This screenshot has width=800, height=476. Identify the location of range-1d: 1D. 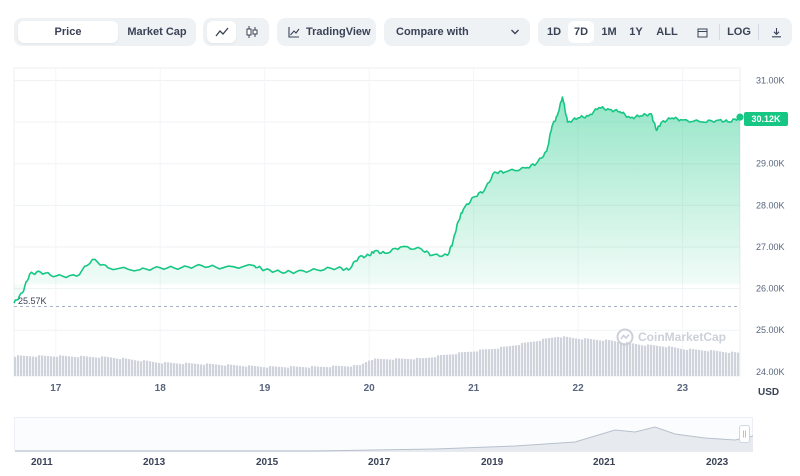
(554, 32).